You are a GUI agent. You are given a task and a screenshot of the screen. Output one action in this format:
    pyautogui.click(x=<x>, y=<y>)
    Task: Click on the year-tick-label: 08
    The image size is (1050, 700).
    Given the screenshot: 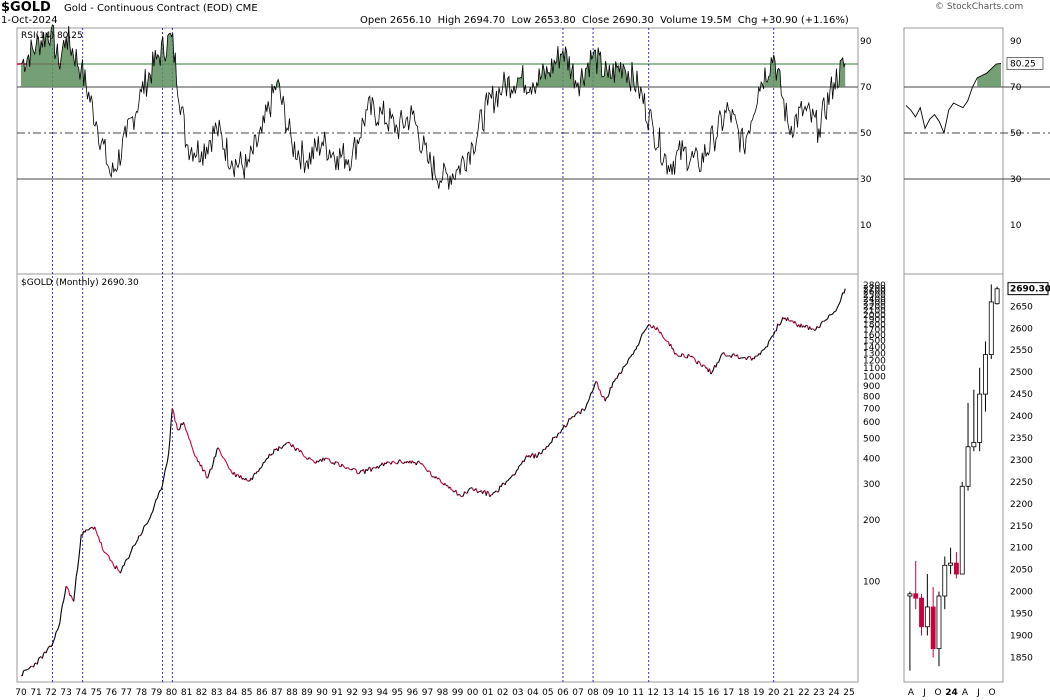 What is the action you would take?
    pyautogui.click(x=593, y=693)
    